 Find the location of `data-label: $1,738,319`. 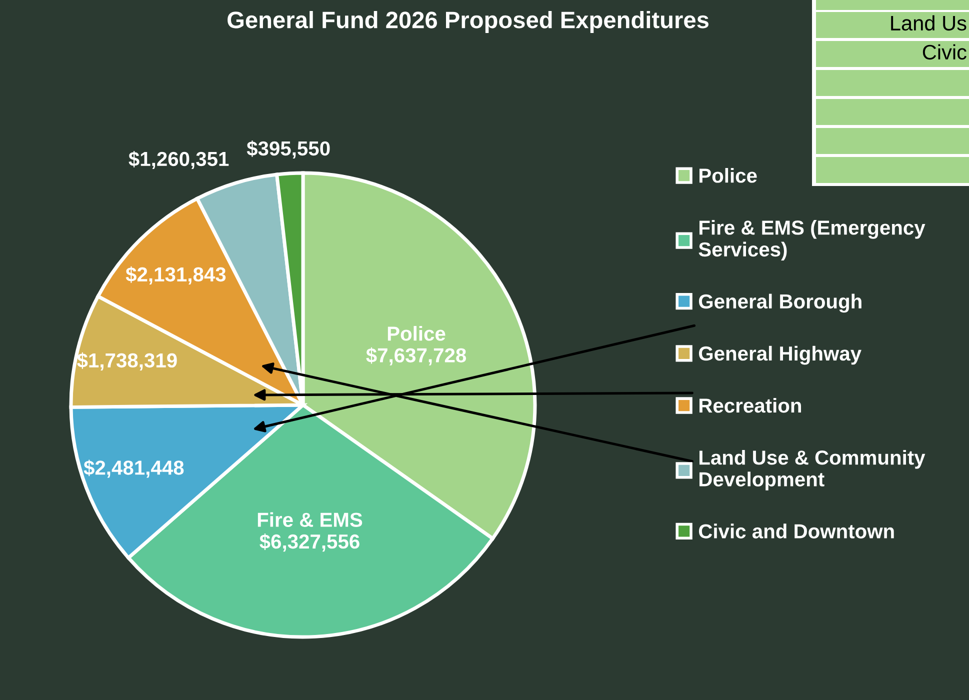

data-label: $1,738,319 is located at coordinates (127, 361).